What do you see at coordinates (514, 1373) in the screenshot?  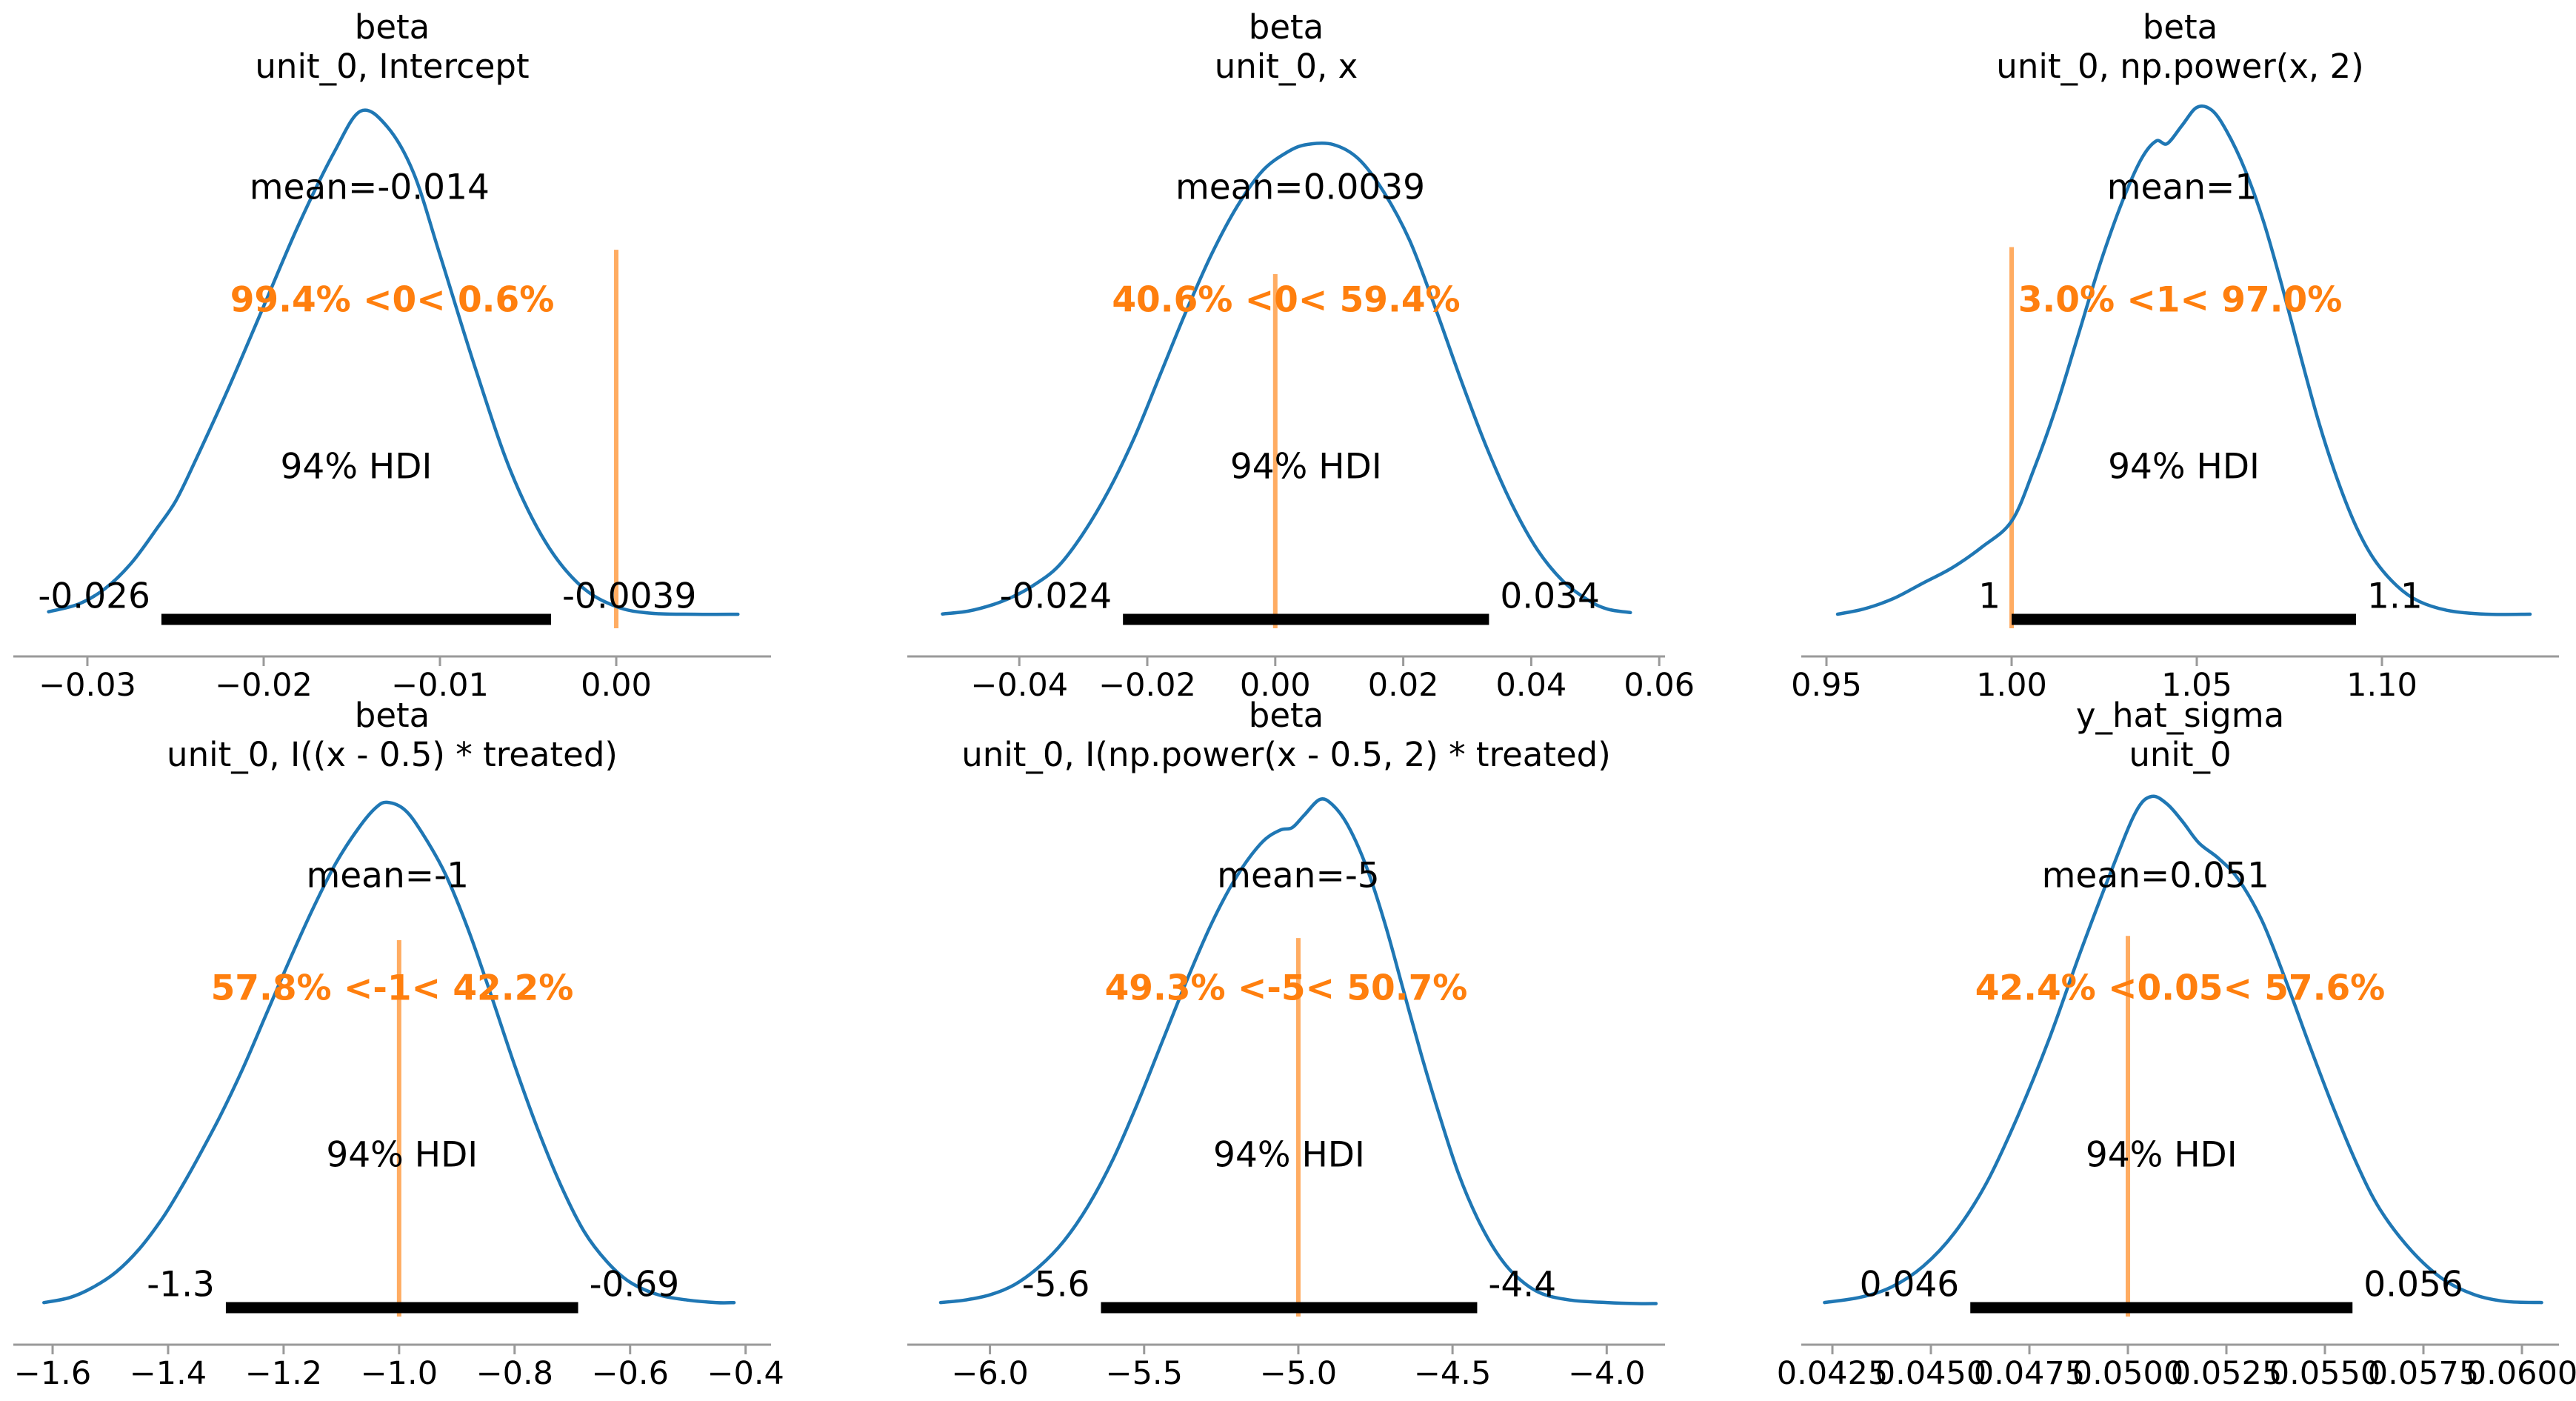 I see `x-tick-label: −0.8` at bounding box center [514, 1373].